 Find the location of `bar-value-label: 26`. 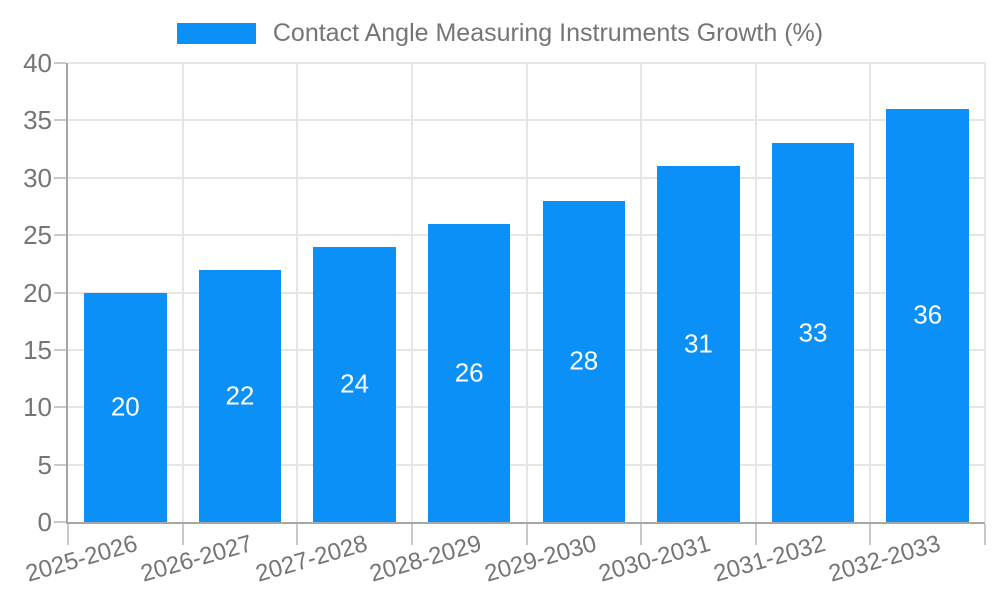

bar-value-label: 26 is located at coordinates (469, 372).